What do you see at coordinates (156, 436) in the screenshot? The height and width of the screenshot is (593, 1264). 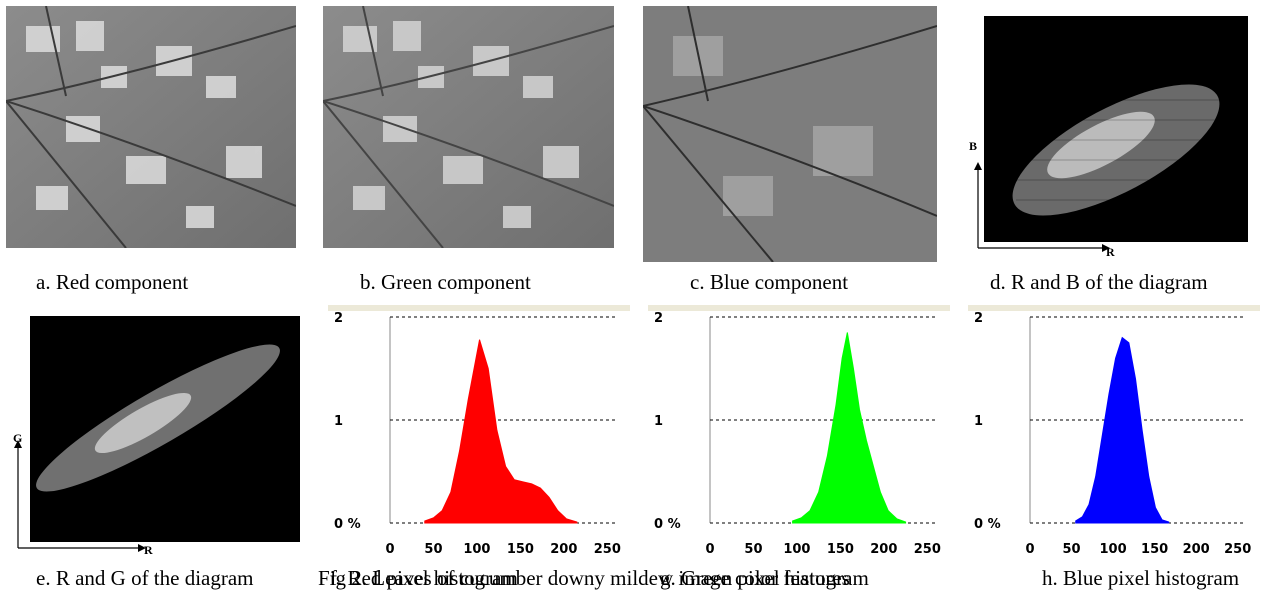 I see `rg-scatter-diagram: G R` at bounding box center [156, 436].